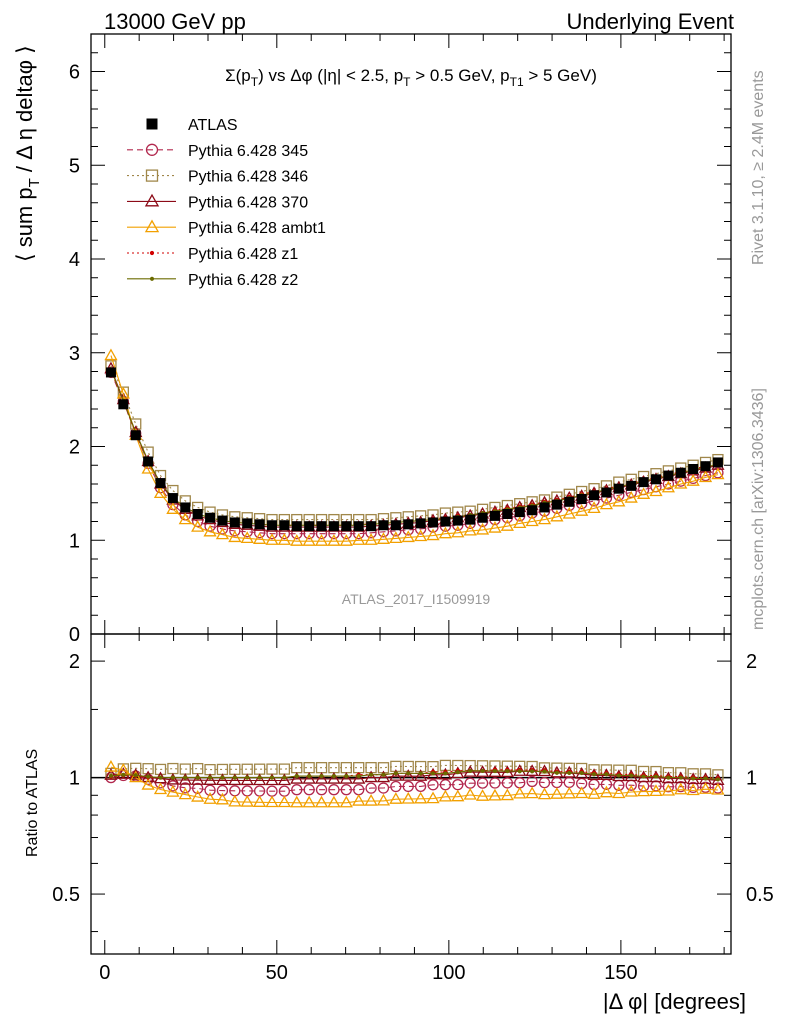 The height and width of the screenshot is (1024, 786). Describe the element at coordinates (414, 453) in the screenshot. I see `series-line` at that location.